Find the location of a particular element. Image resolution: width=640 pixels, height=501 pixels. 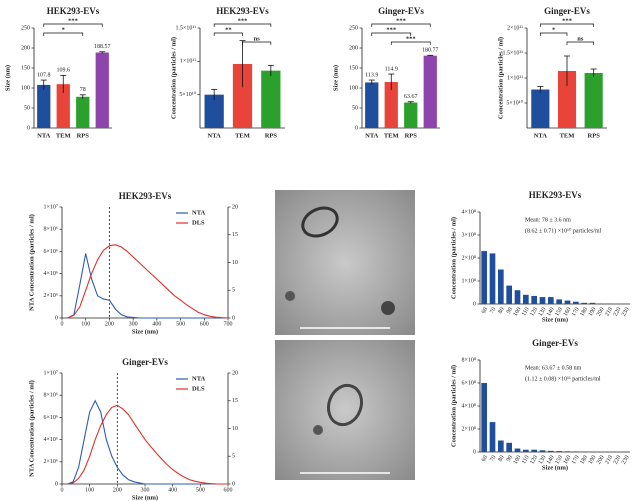

y-tick-label: 1×10¹¹ is located at coordinates (515, 78).